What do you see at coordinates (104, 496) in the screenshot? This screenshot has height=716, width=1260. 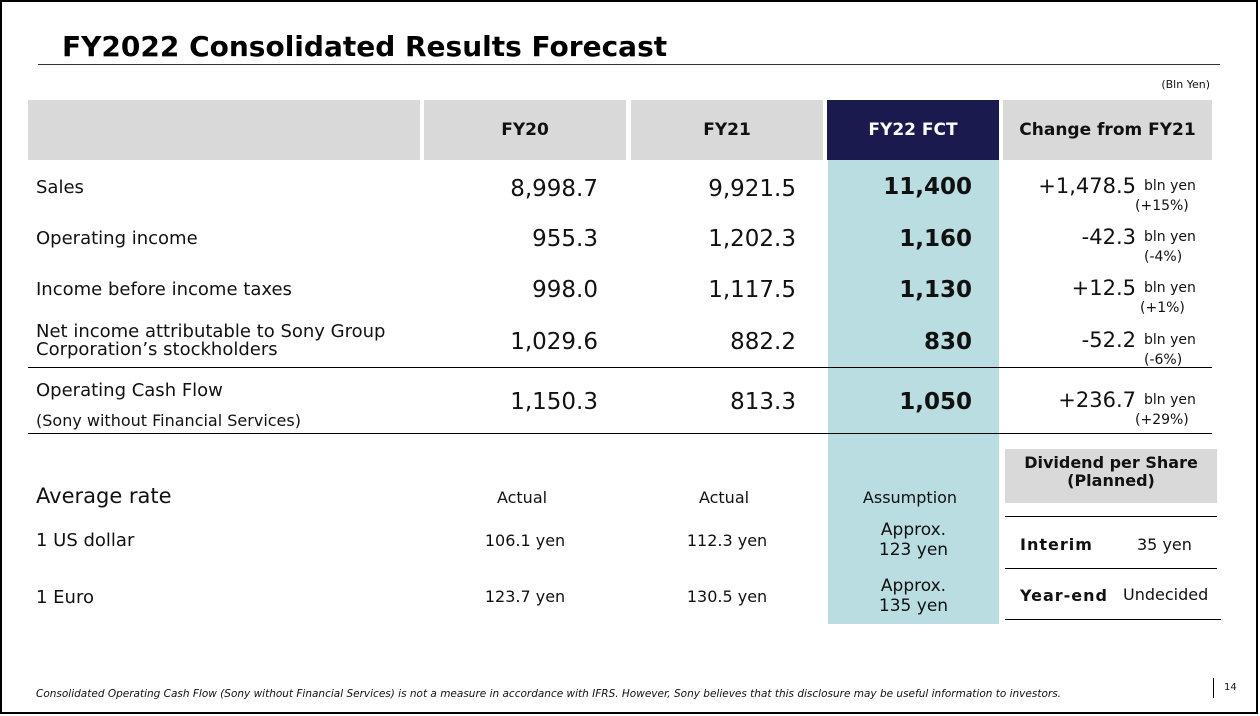 I see `average-rate-heading: Average rate` at bounding box center [104, 496].